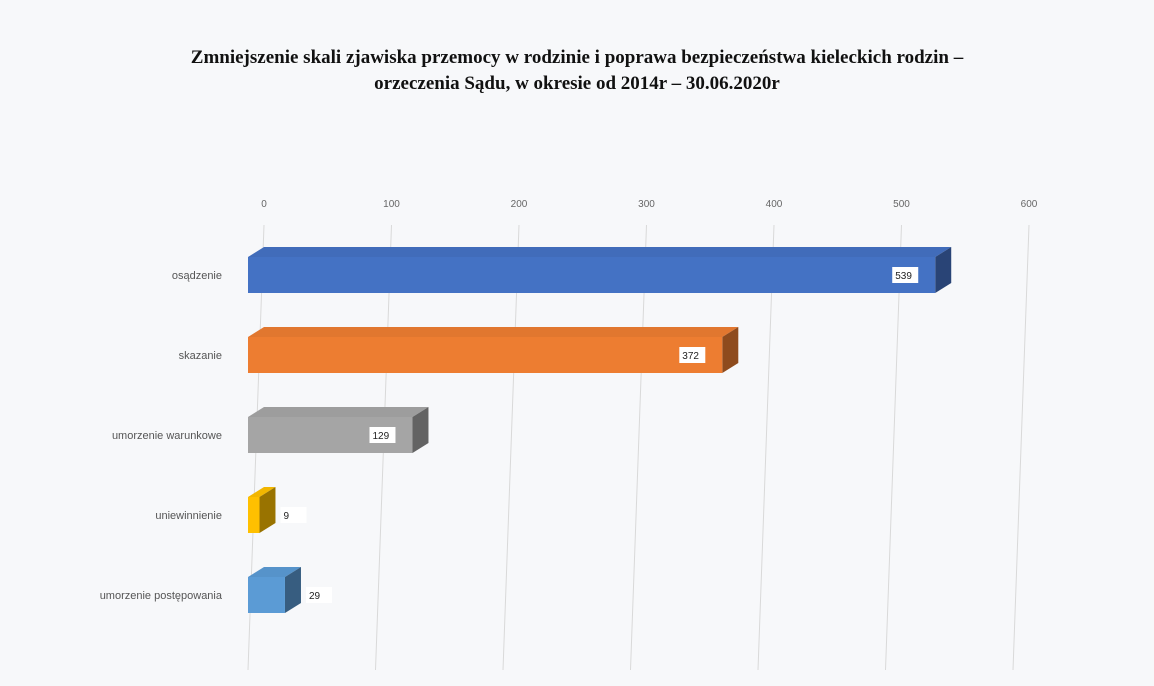 This screenshot has height=686, width=1154. What do you see at coordinates (286, 516) in the screenshot?
I see `value-label: 9` at bounding box center [286, 516].